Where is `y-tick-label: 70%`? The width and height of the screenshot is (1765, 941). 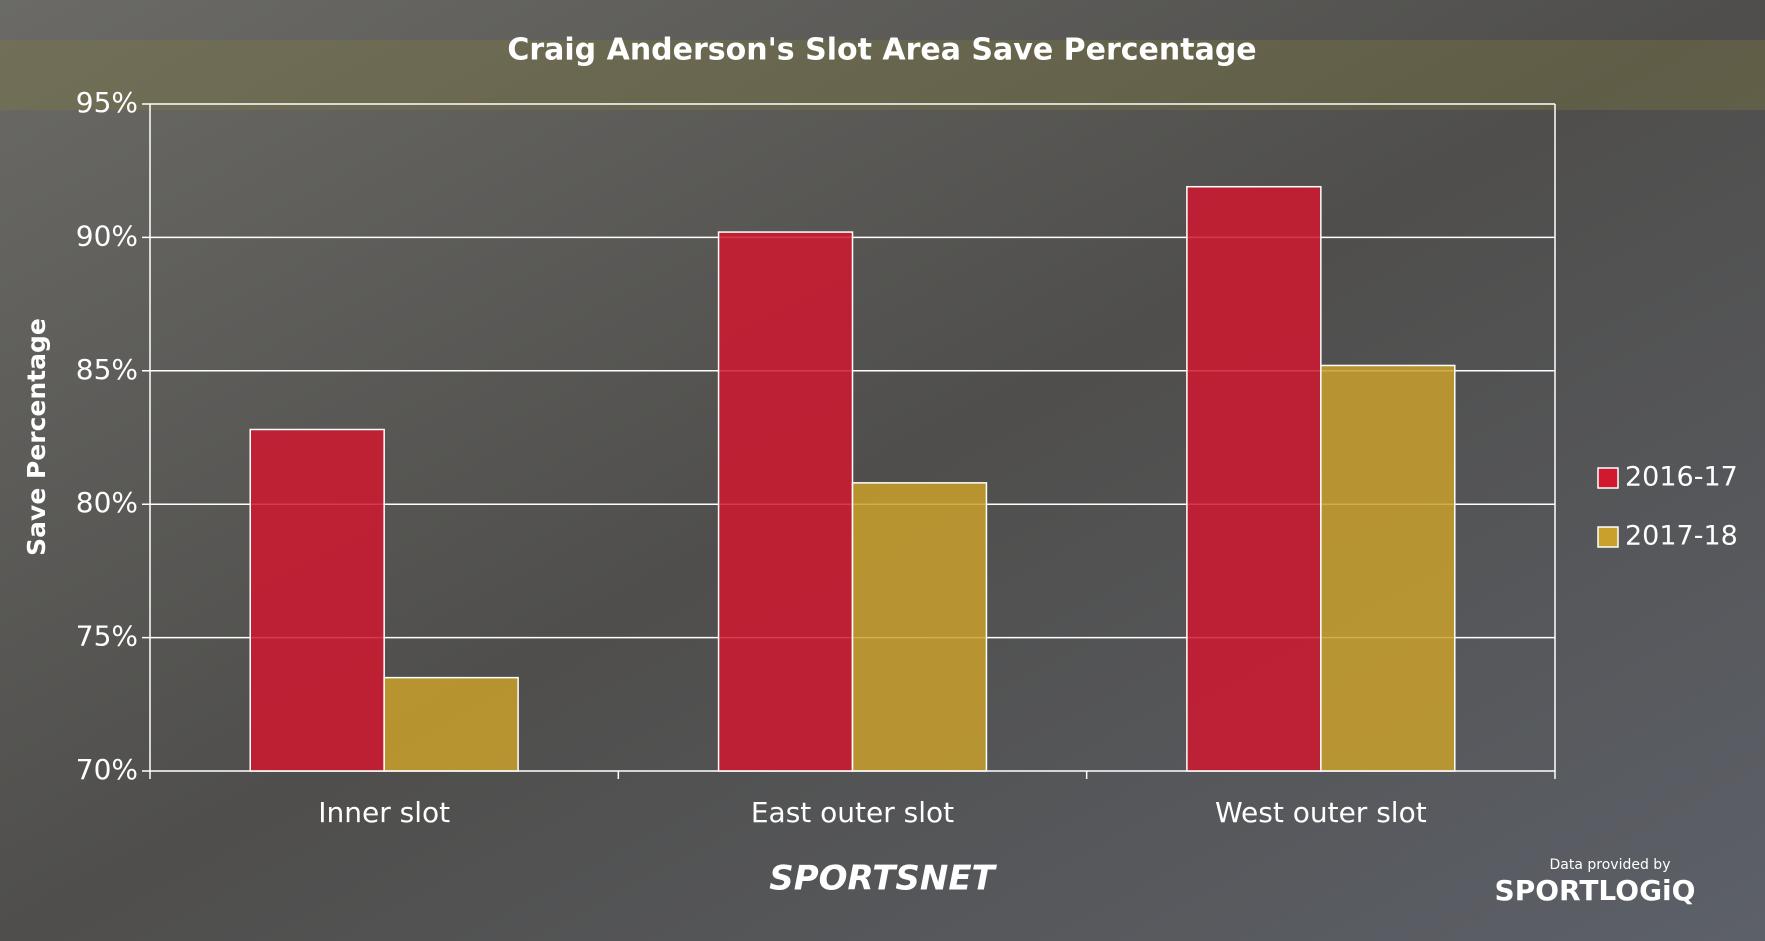 y-tick-label: 70% is located at coordinates (107, 769).